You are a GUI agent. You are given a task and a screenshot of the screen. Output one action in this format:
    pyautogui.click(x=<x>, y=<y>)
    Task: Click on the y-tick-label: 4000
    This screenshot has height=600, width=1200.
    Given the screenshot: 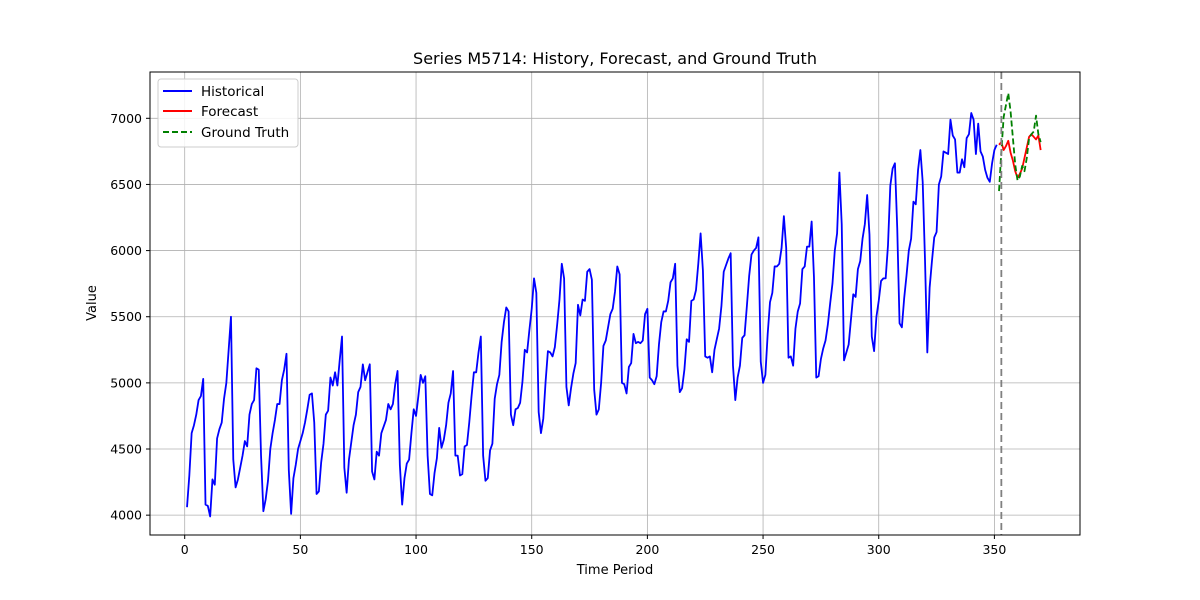 What is the action you would take?
    pyautogui.click(x=126, y=515)
    